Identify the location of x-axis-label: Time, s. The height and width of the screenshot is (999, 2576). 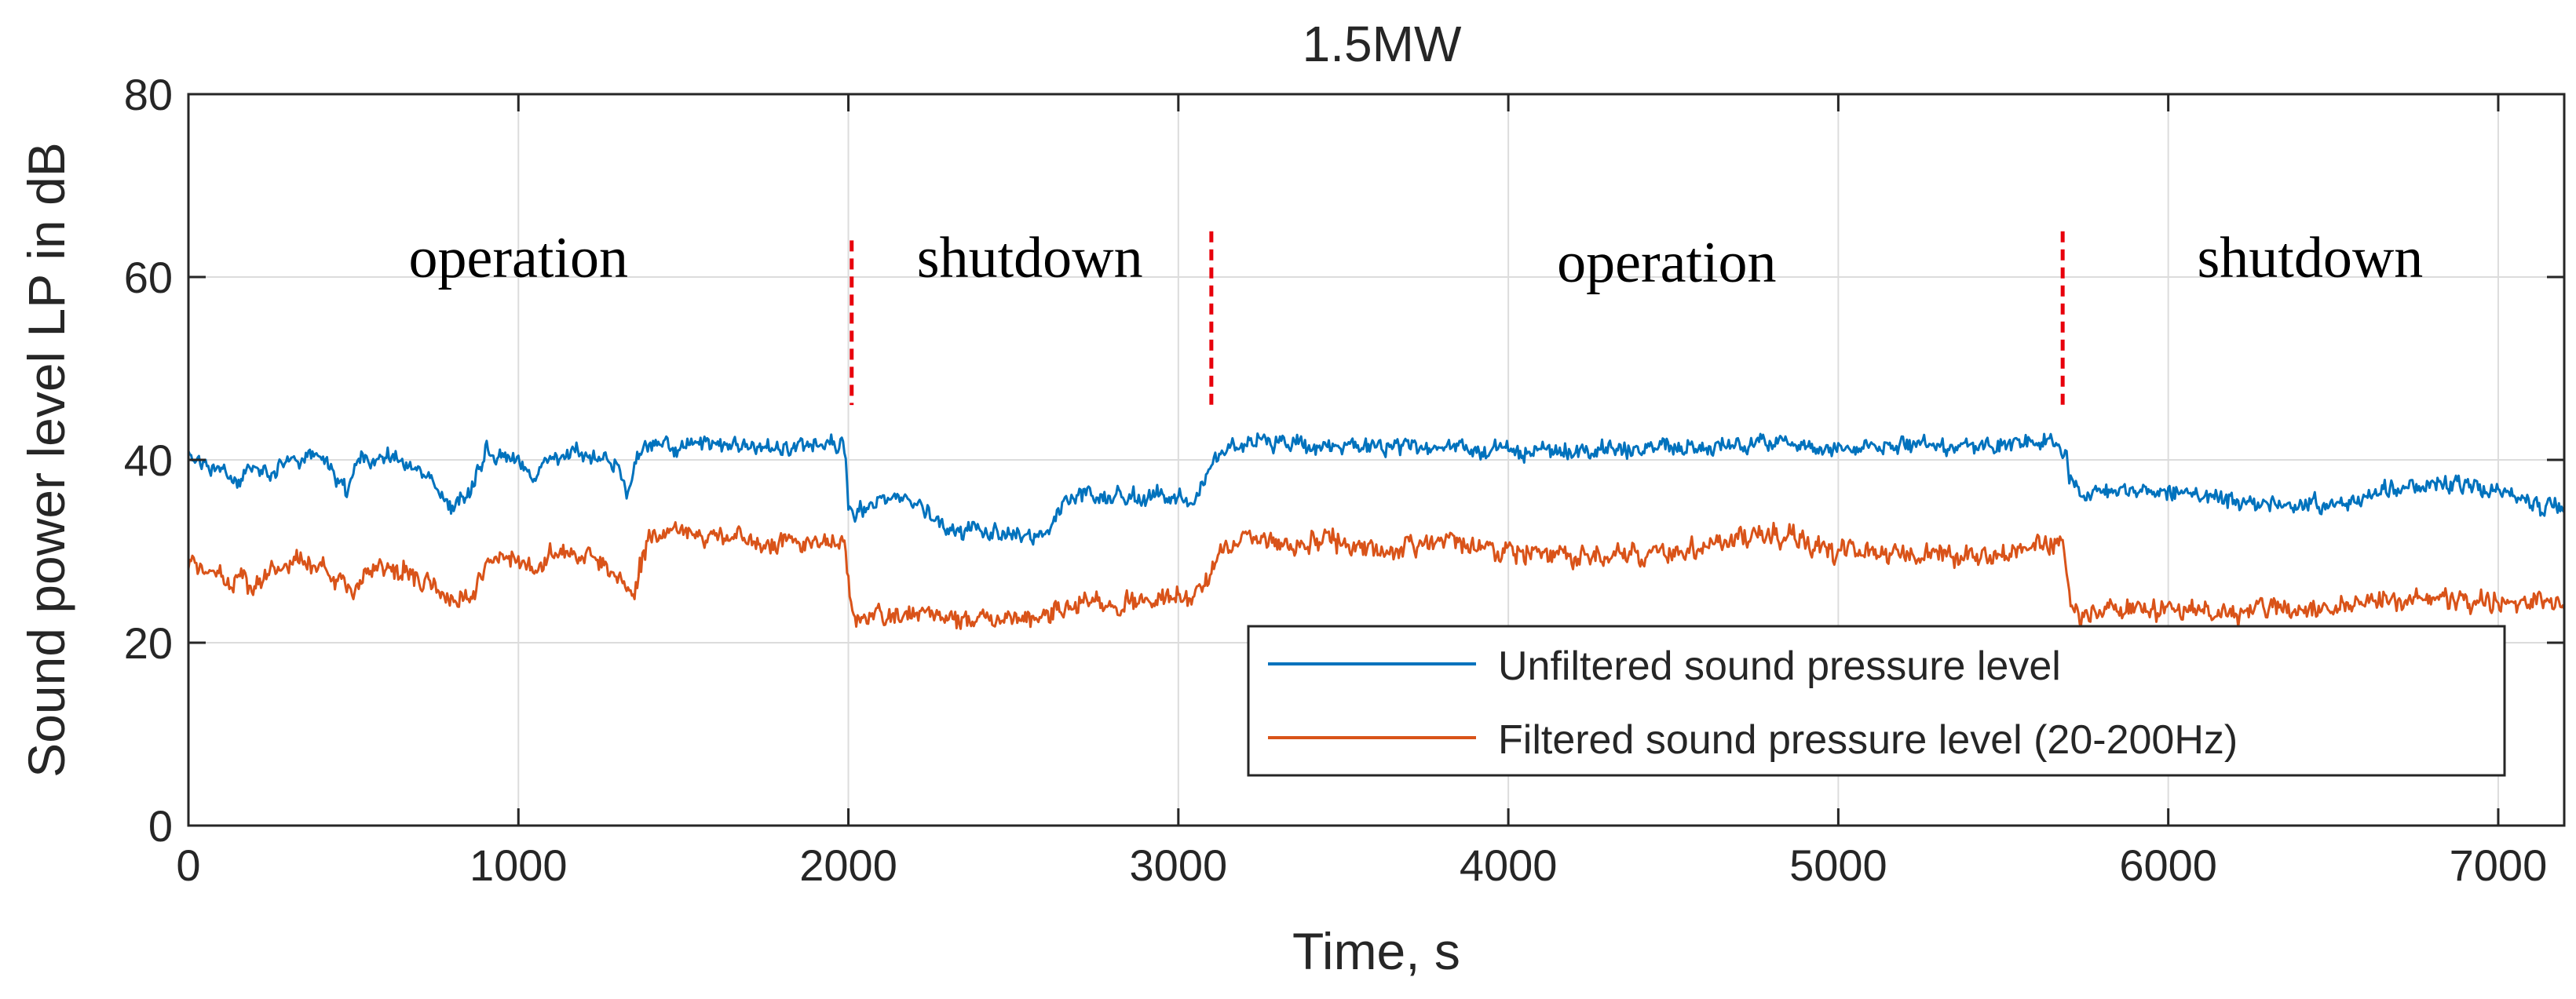
(1376, 951).